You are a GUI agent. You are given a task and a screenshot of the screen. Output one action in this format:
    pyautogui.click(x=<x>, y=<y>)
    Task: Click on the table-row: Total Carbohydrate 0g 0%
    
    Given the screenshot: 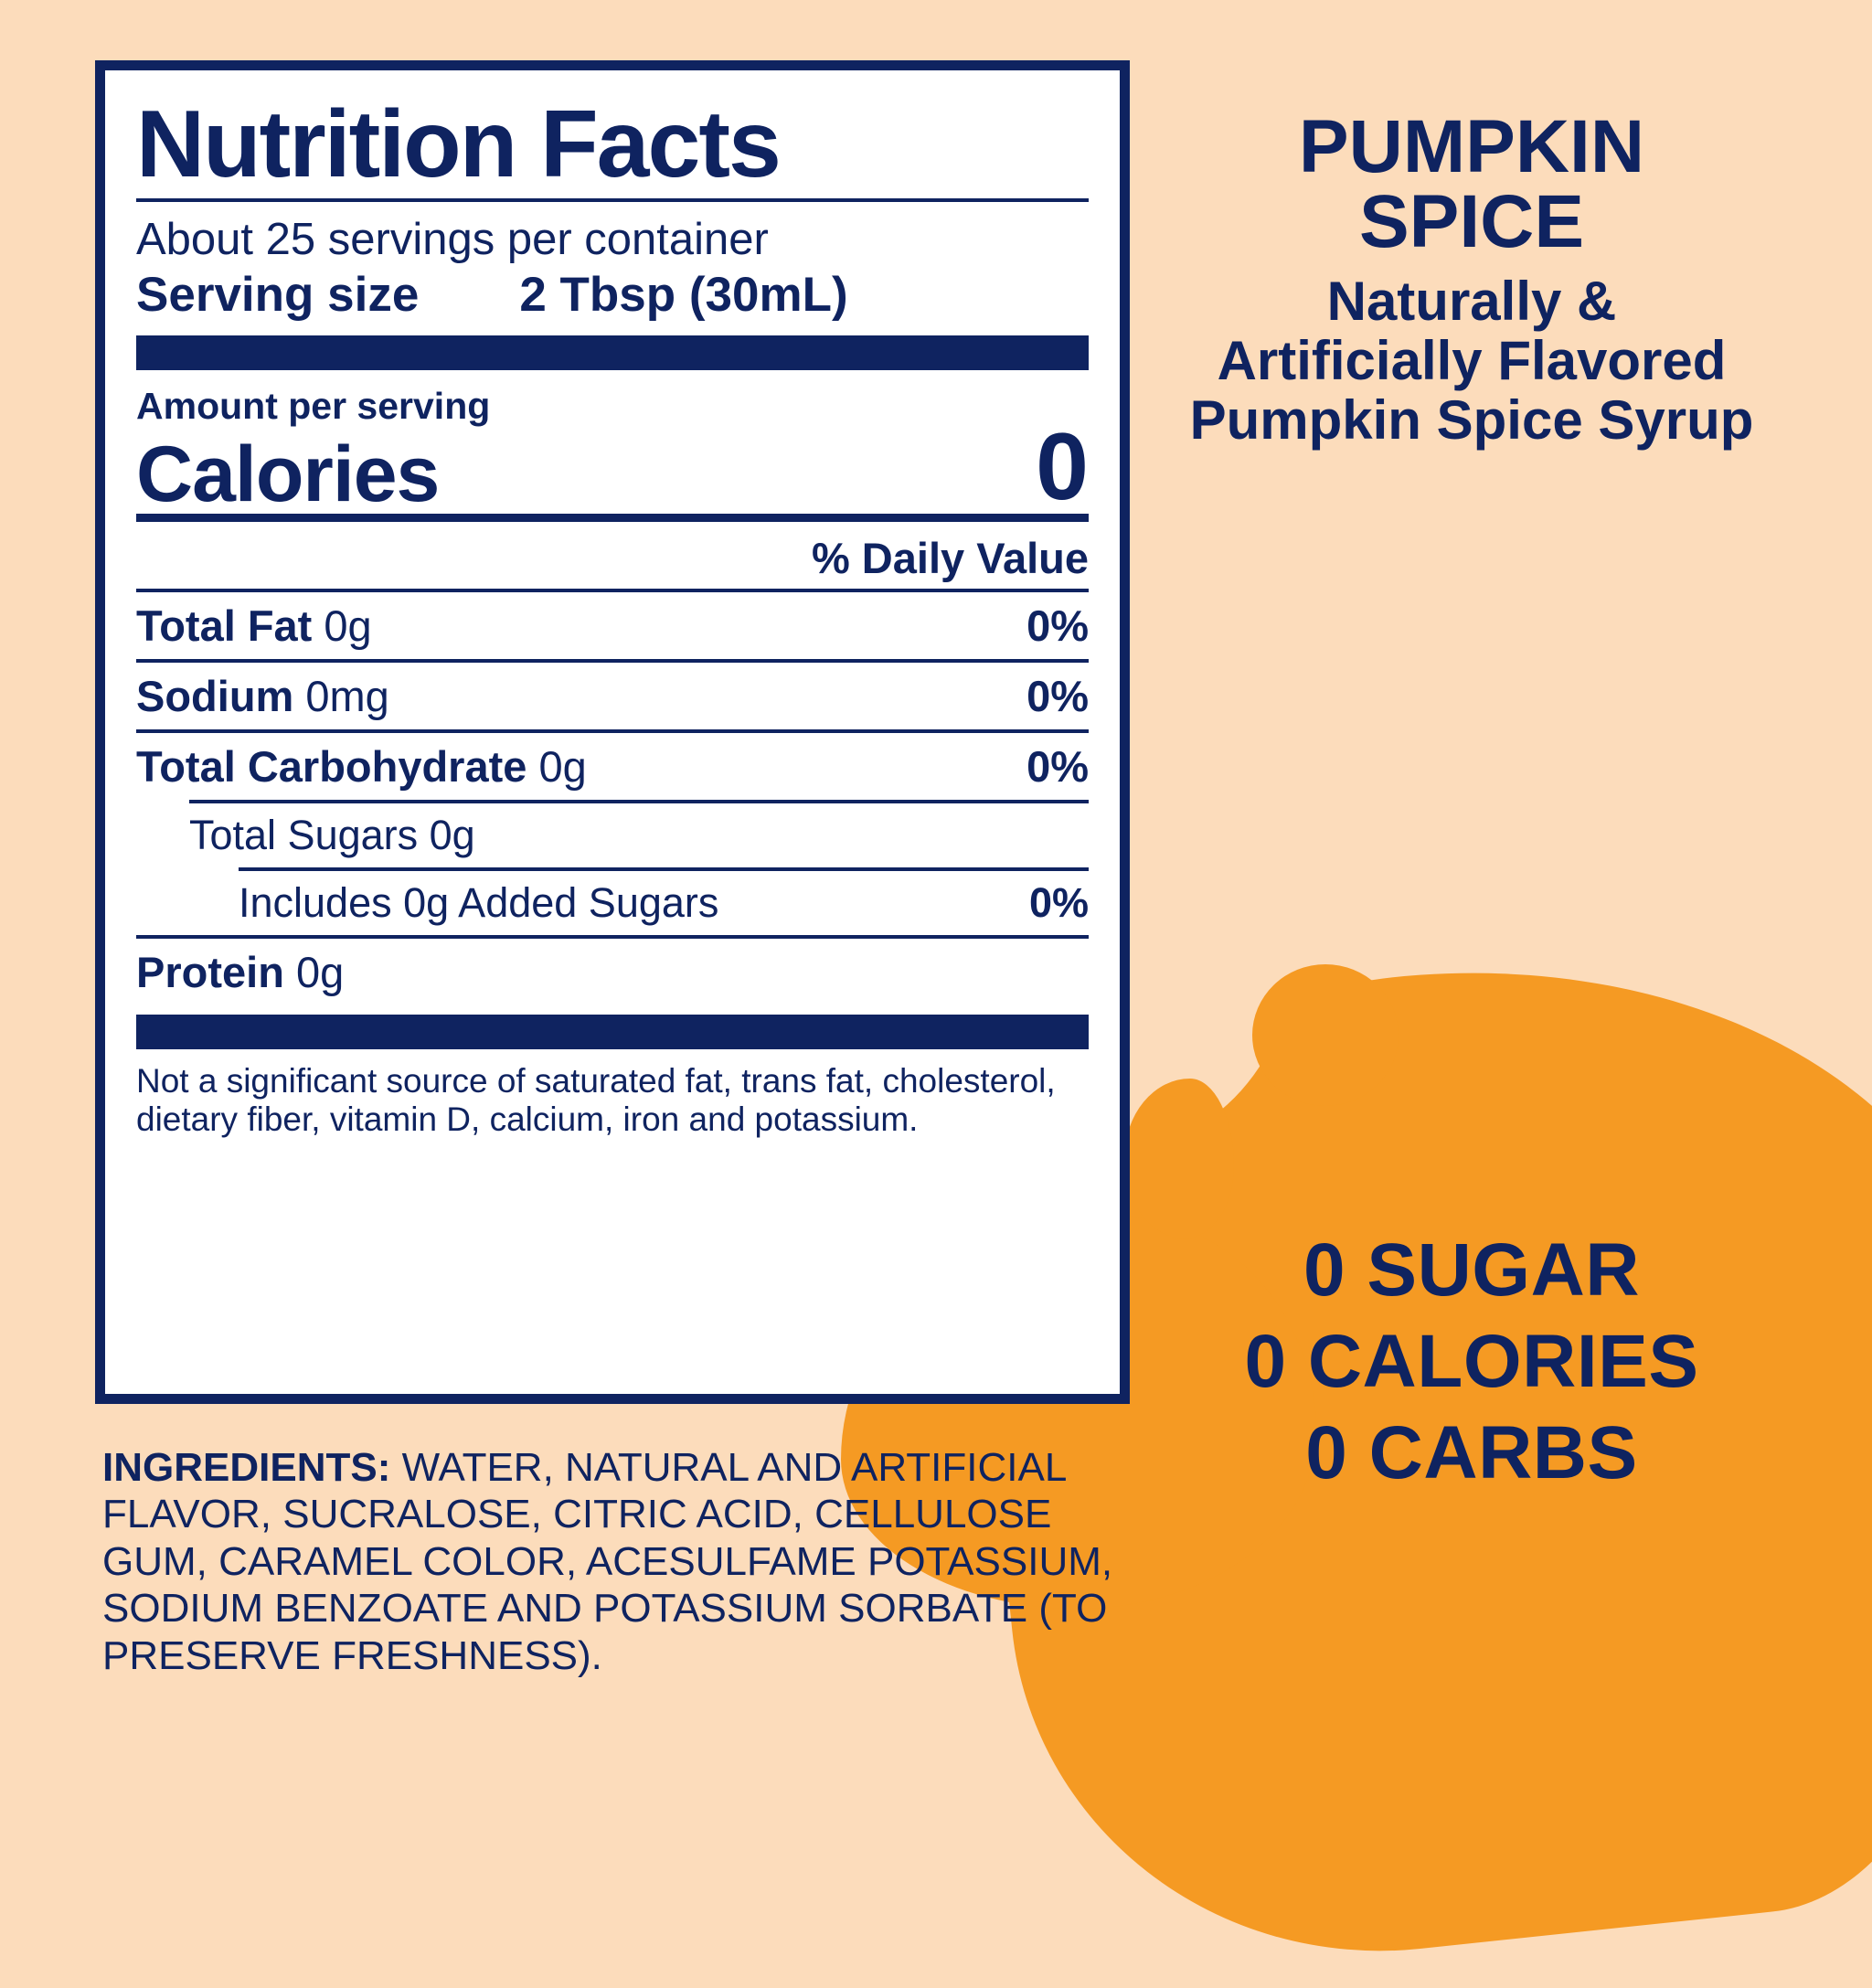 What is the action you would take?
    pyautogui.click(x=613, y=766)
    